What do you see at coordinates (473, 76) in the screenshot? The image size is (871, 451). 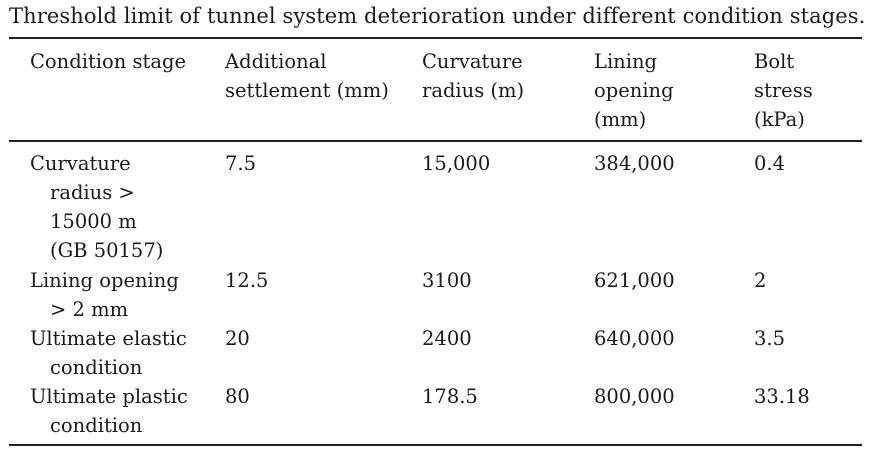 I see `header-curvature-radius: Curvature radius (m)` at bounding box center [473, 76].